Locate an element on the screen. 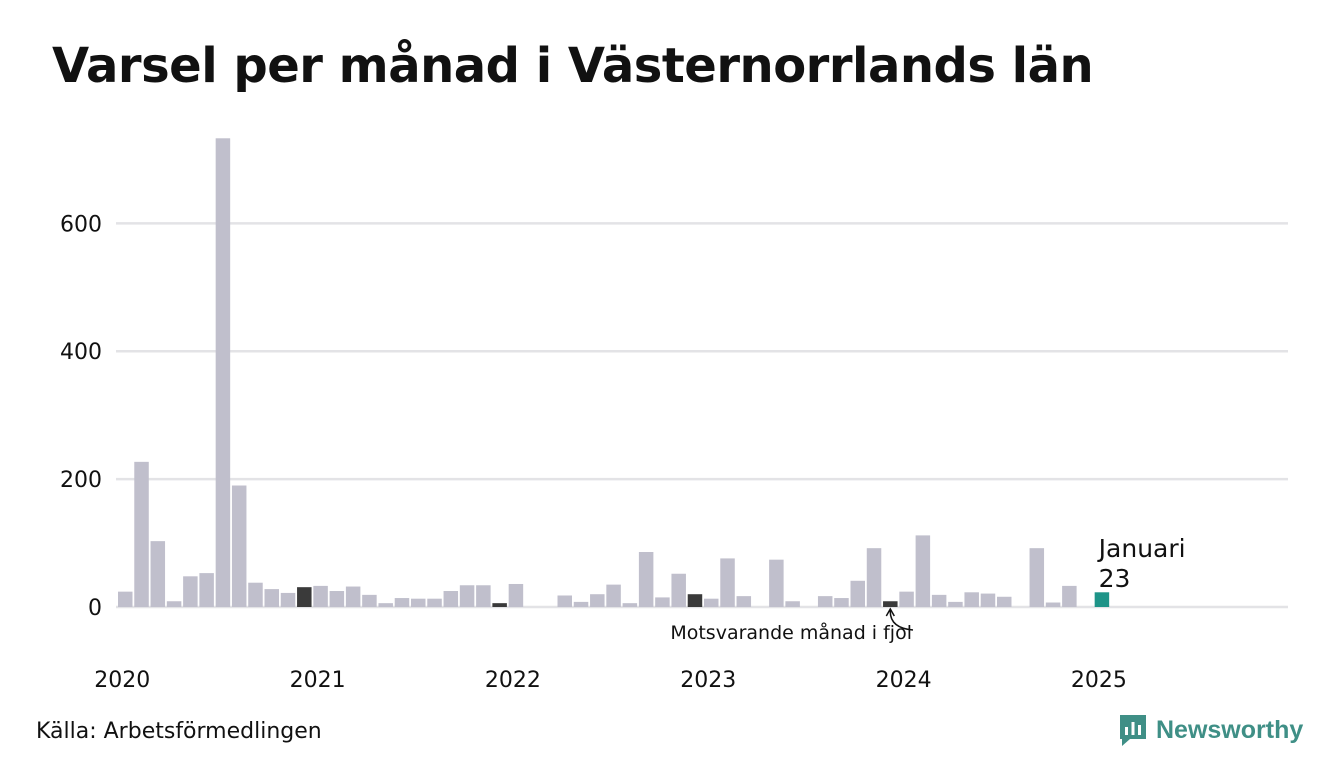 This screenshot has height=780, width=1340. brand-name: Newsworthy is located at coordinates (1230, 729).